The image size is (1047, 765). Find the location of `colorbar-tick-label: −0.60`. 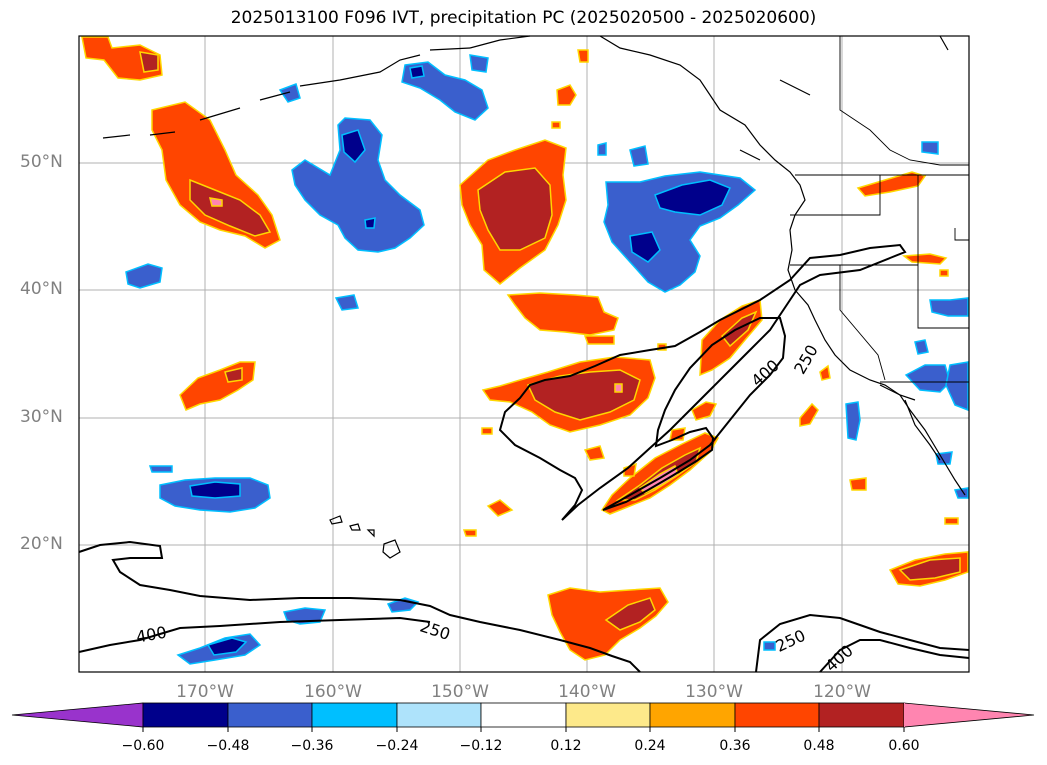

colorbar-tick-label: −0.60 is located at coordinates (143, 746).